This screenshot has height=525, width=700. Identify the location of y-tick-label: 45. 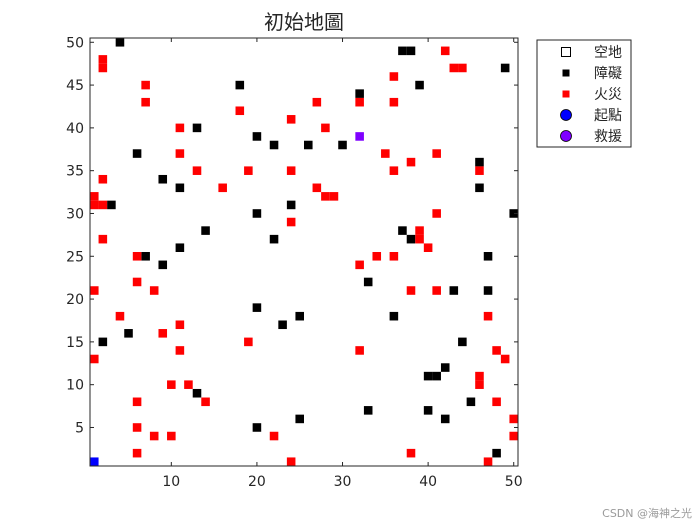
(75, 86).